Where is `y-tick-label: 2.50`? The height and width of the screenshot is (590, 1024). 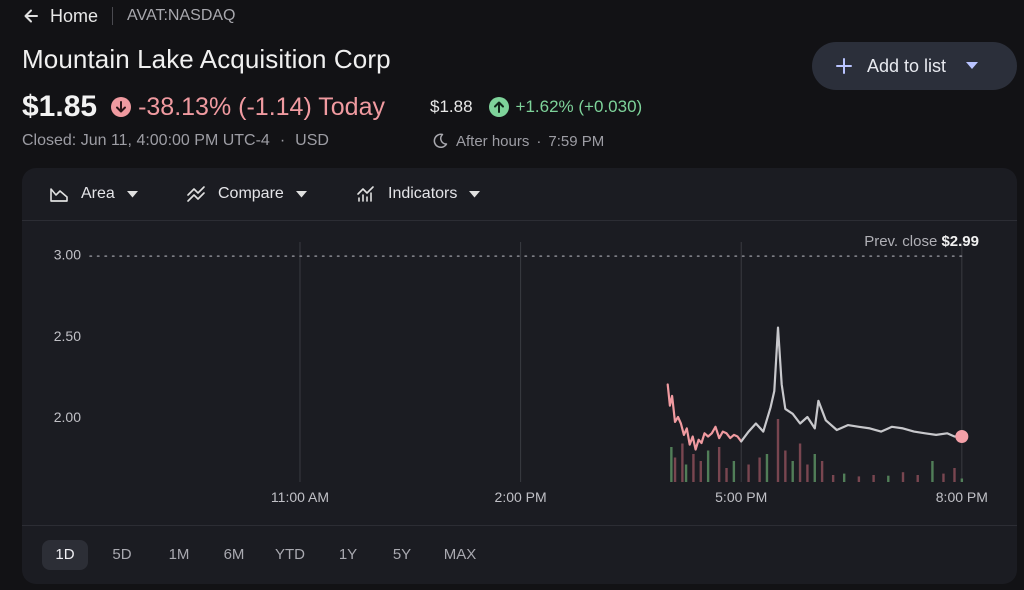 y-tick-label: 2.50 is located at coordinates (67, 336).